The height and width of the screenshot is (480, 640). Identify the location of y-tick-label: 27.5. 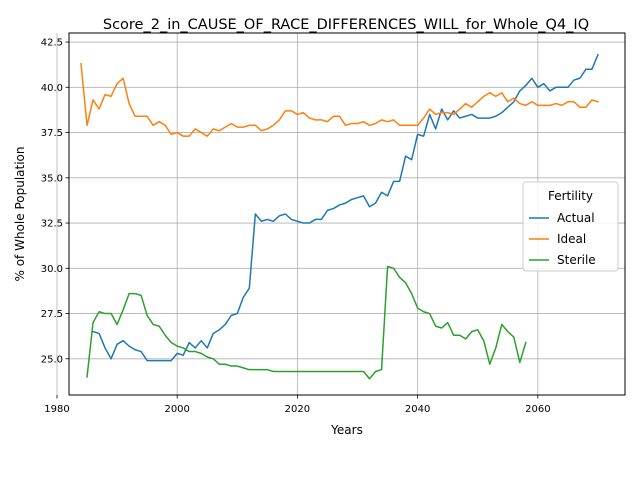
(52, 314).